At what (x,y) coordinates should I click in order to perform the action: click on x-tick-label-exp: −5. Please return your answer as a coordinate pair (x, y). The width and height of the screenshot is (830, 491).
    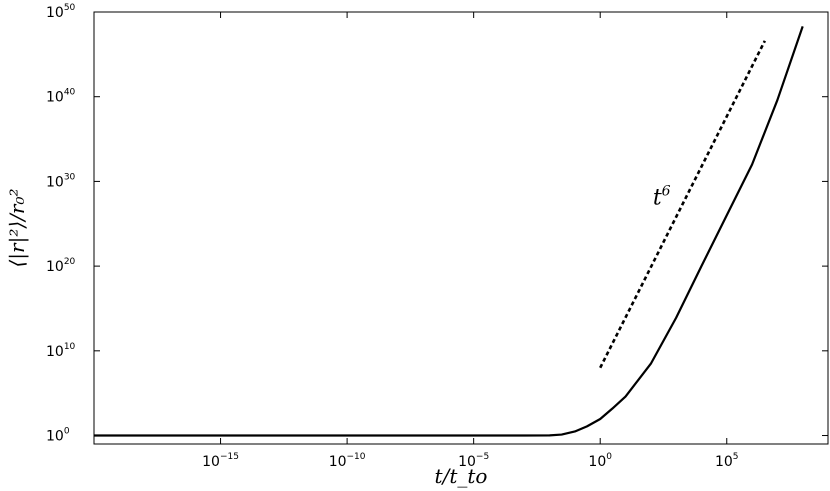
    Looking at the image, I should click on (482, 457).